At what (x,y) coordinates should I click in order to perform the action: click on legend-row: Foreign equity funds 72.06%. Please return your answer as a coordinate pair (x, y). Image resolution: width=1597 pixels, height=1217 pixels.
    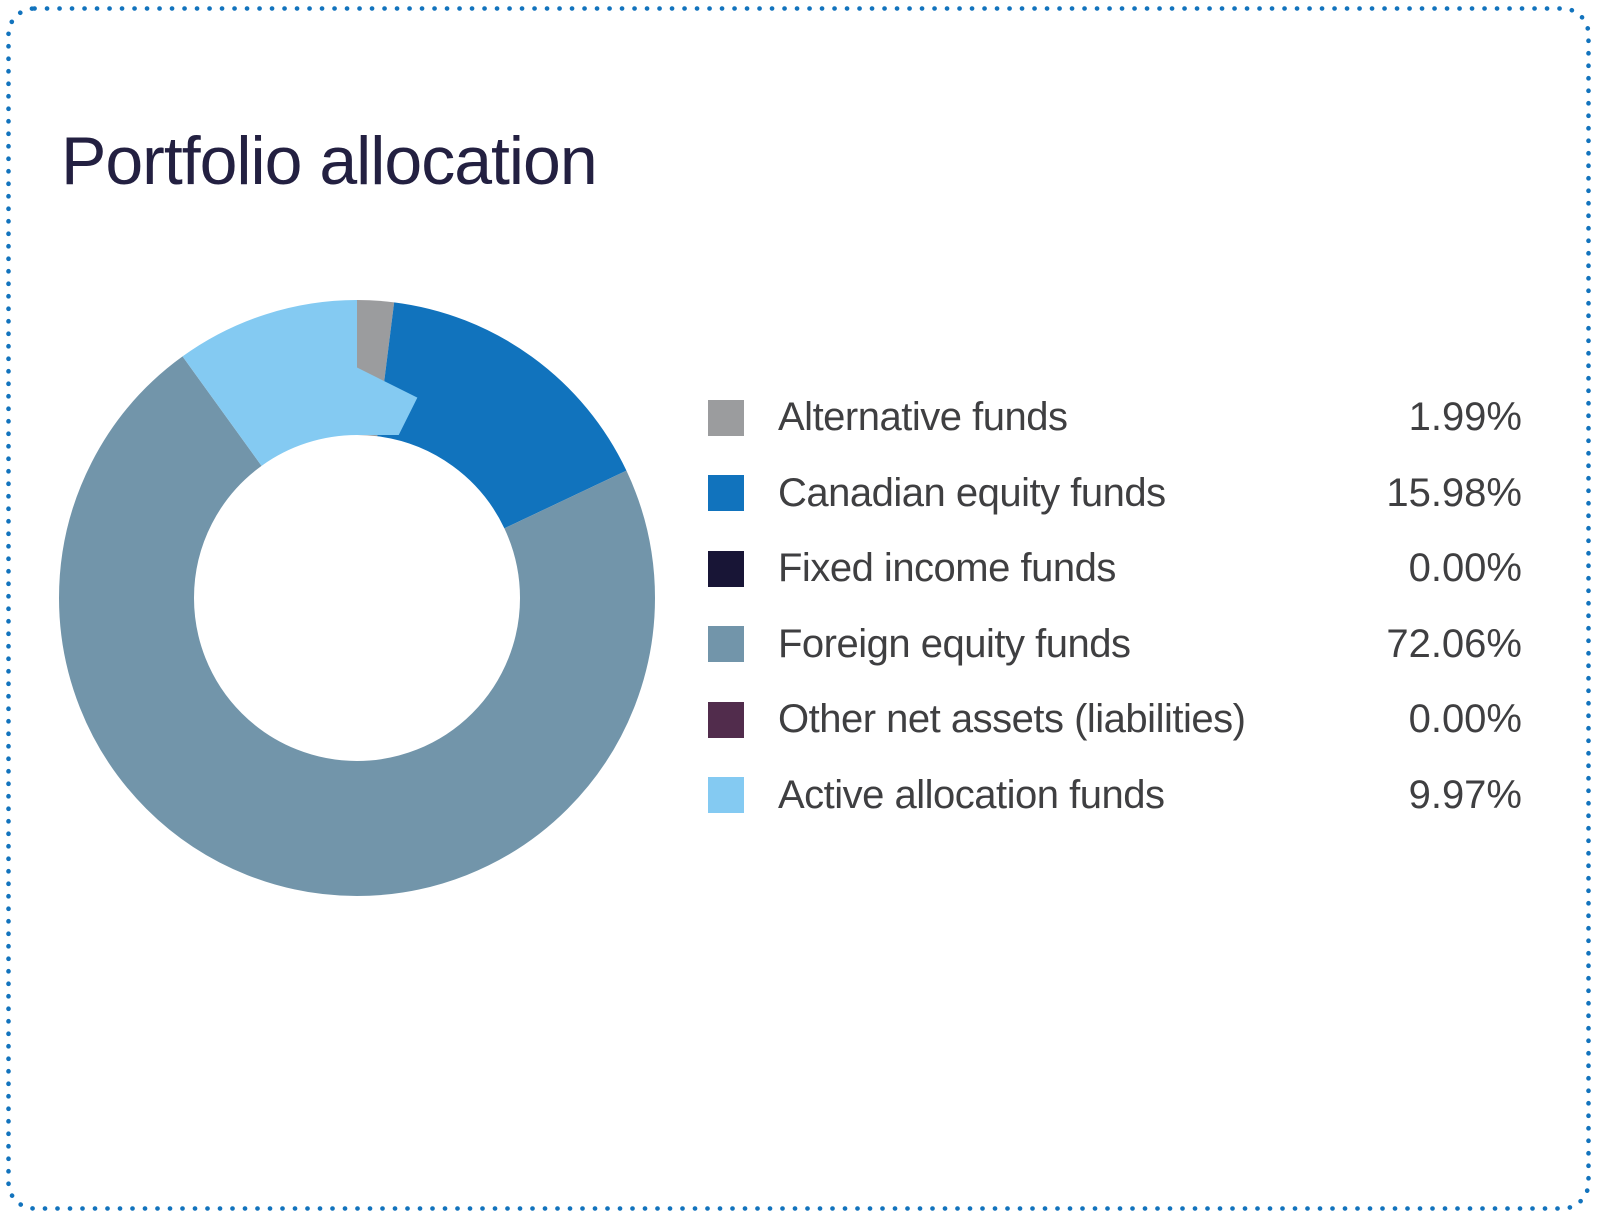
    Looking at the image, I should click on (1115, 645).